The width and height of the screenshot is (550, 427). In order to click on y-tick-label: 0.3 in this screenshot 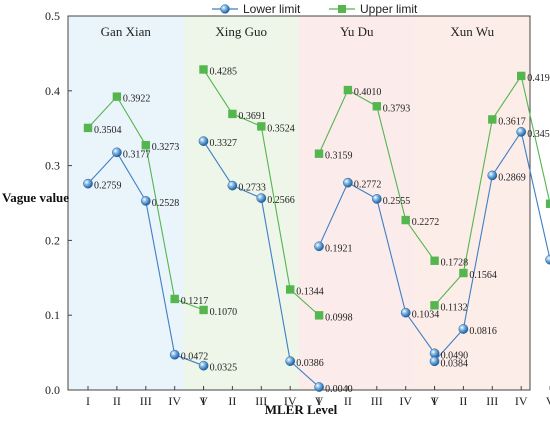, I will do `click(52, 166)`.